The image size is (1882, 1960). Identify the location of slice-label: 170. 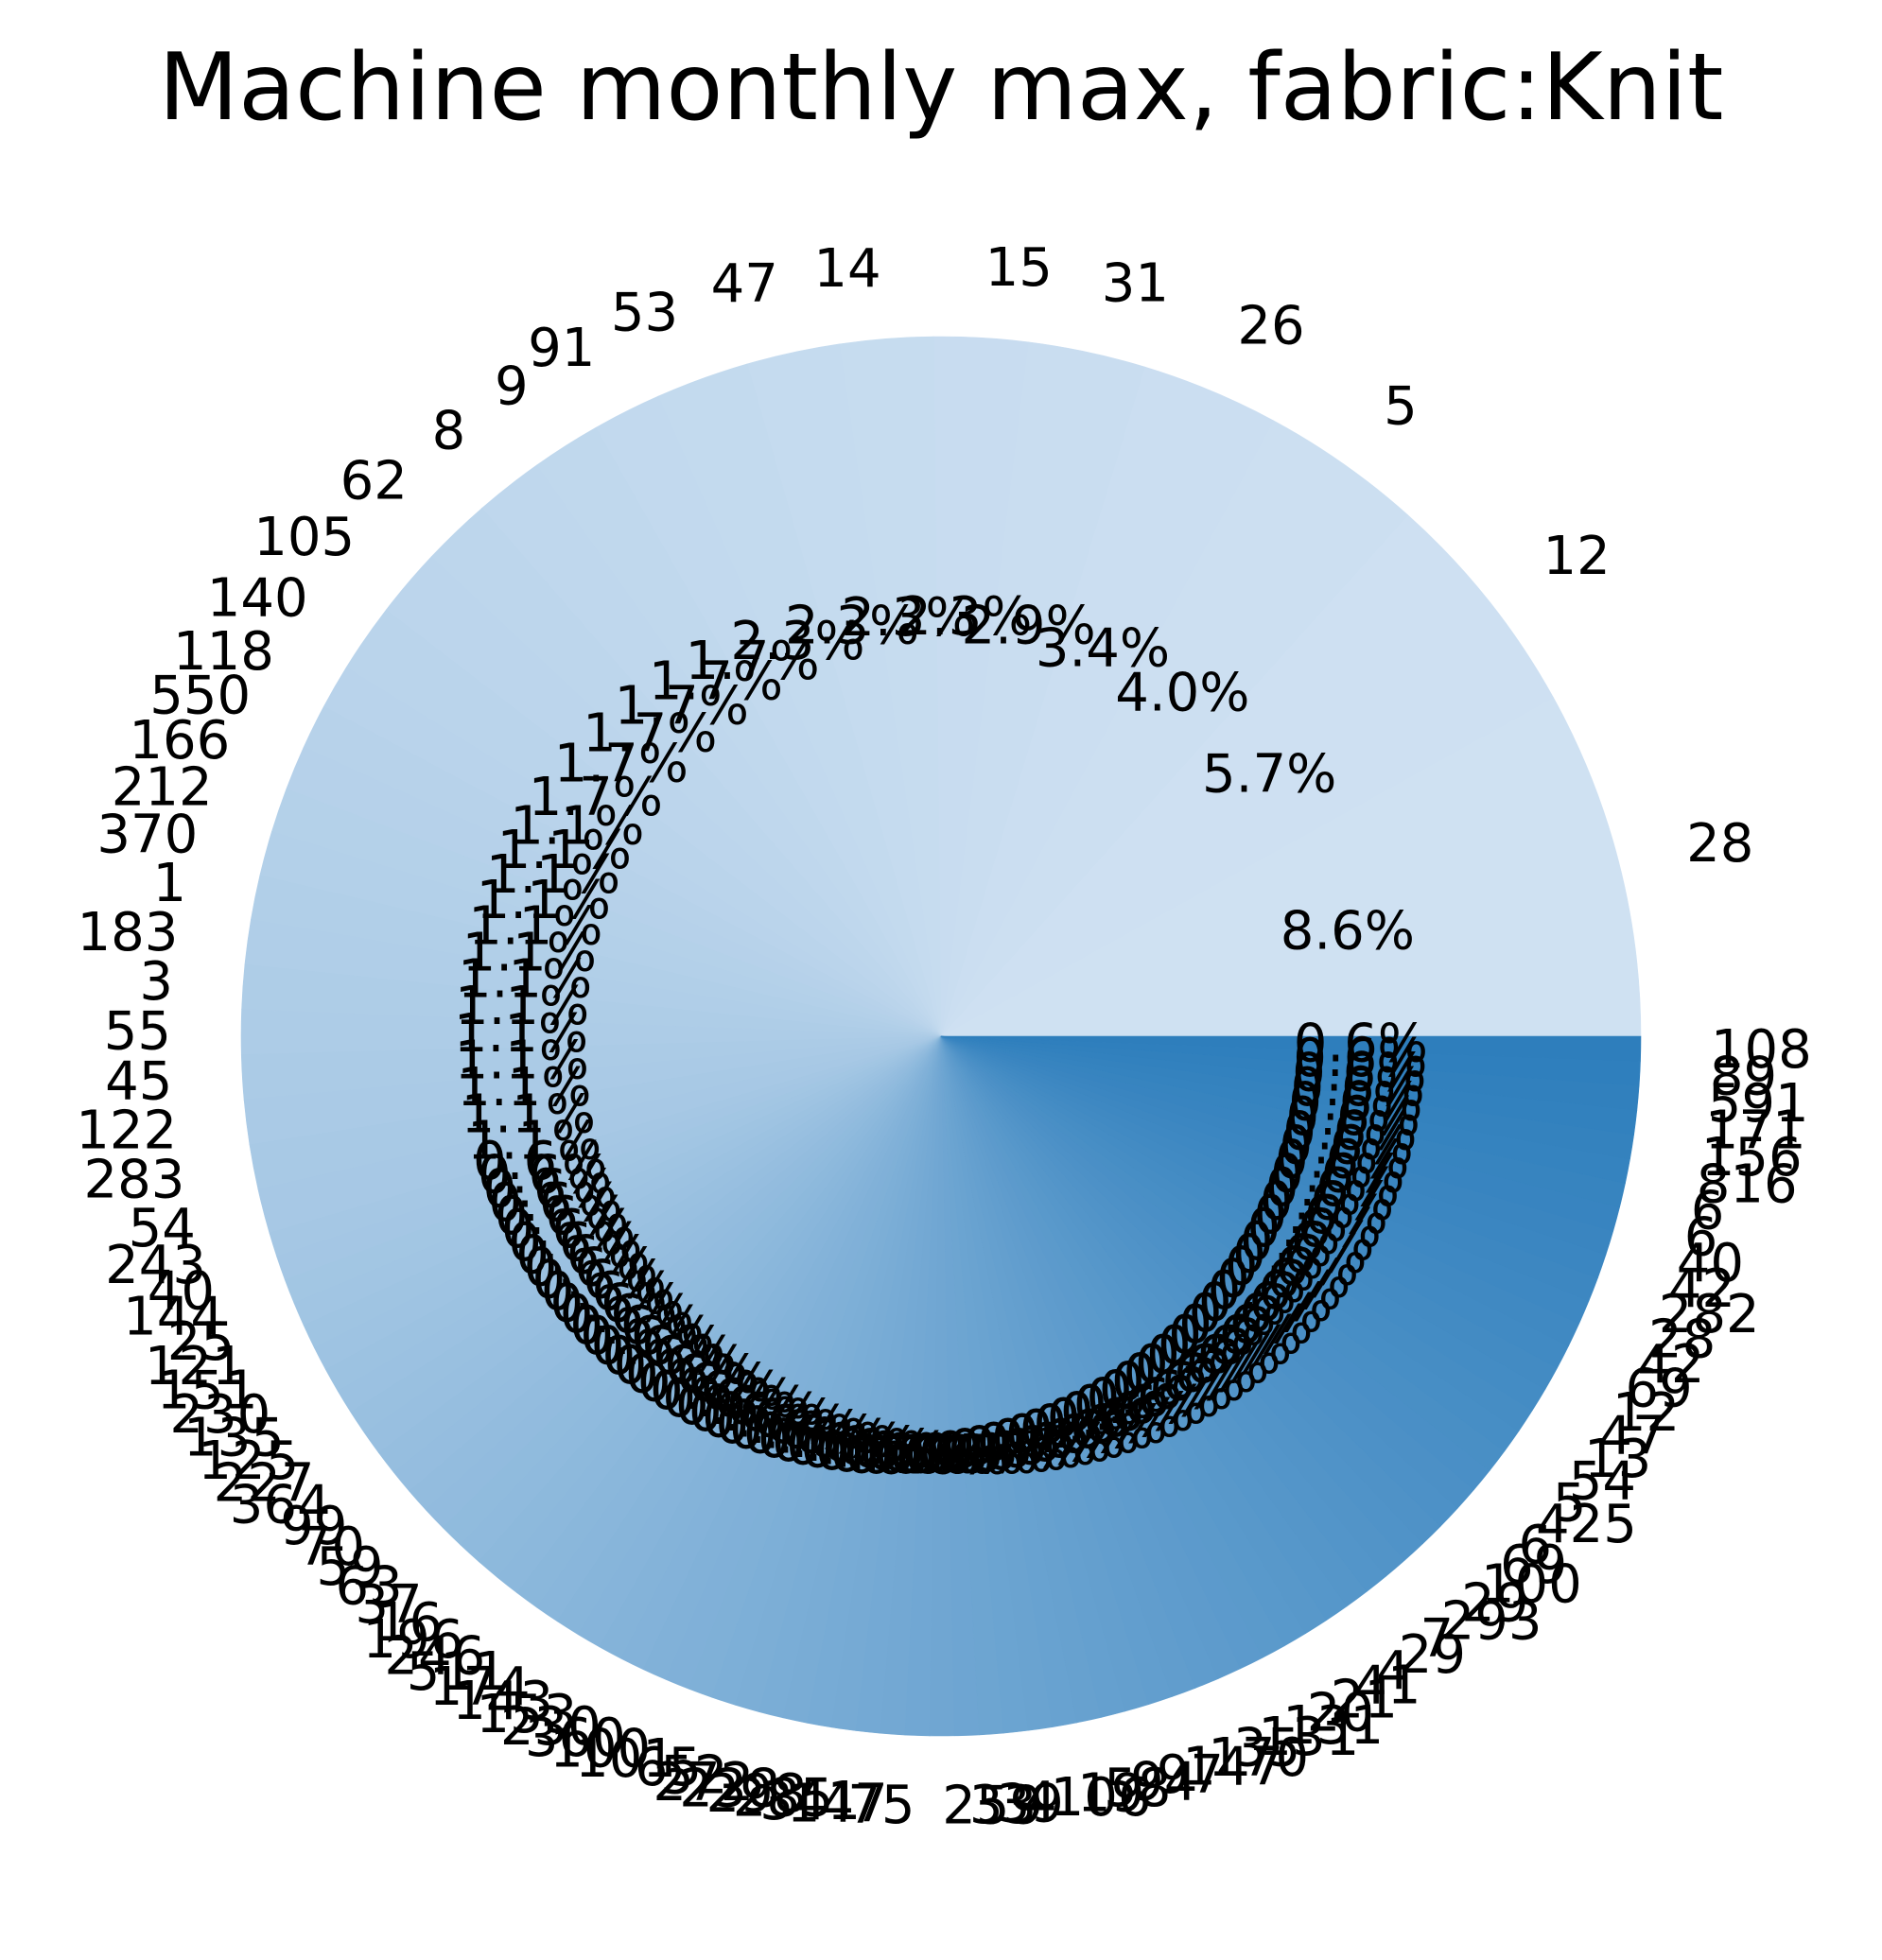
(1258, 1758).